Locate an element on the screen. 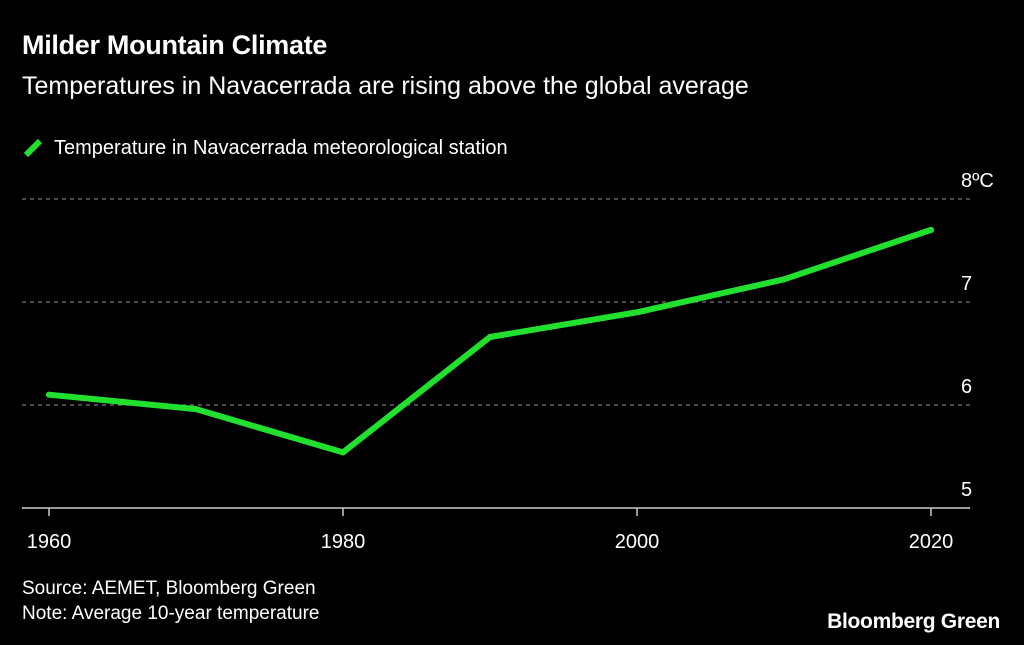 The image size is (1024, 645). method-note: Note: Average 10-year temperature is located at coordinates (171, 613).